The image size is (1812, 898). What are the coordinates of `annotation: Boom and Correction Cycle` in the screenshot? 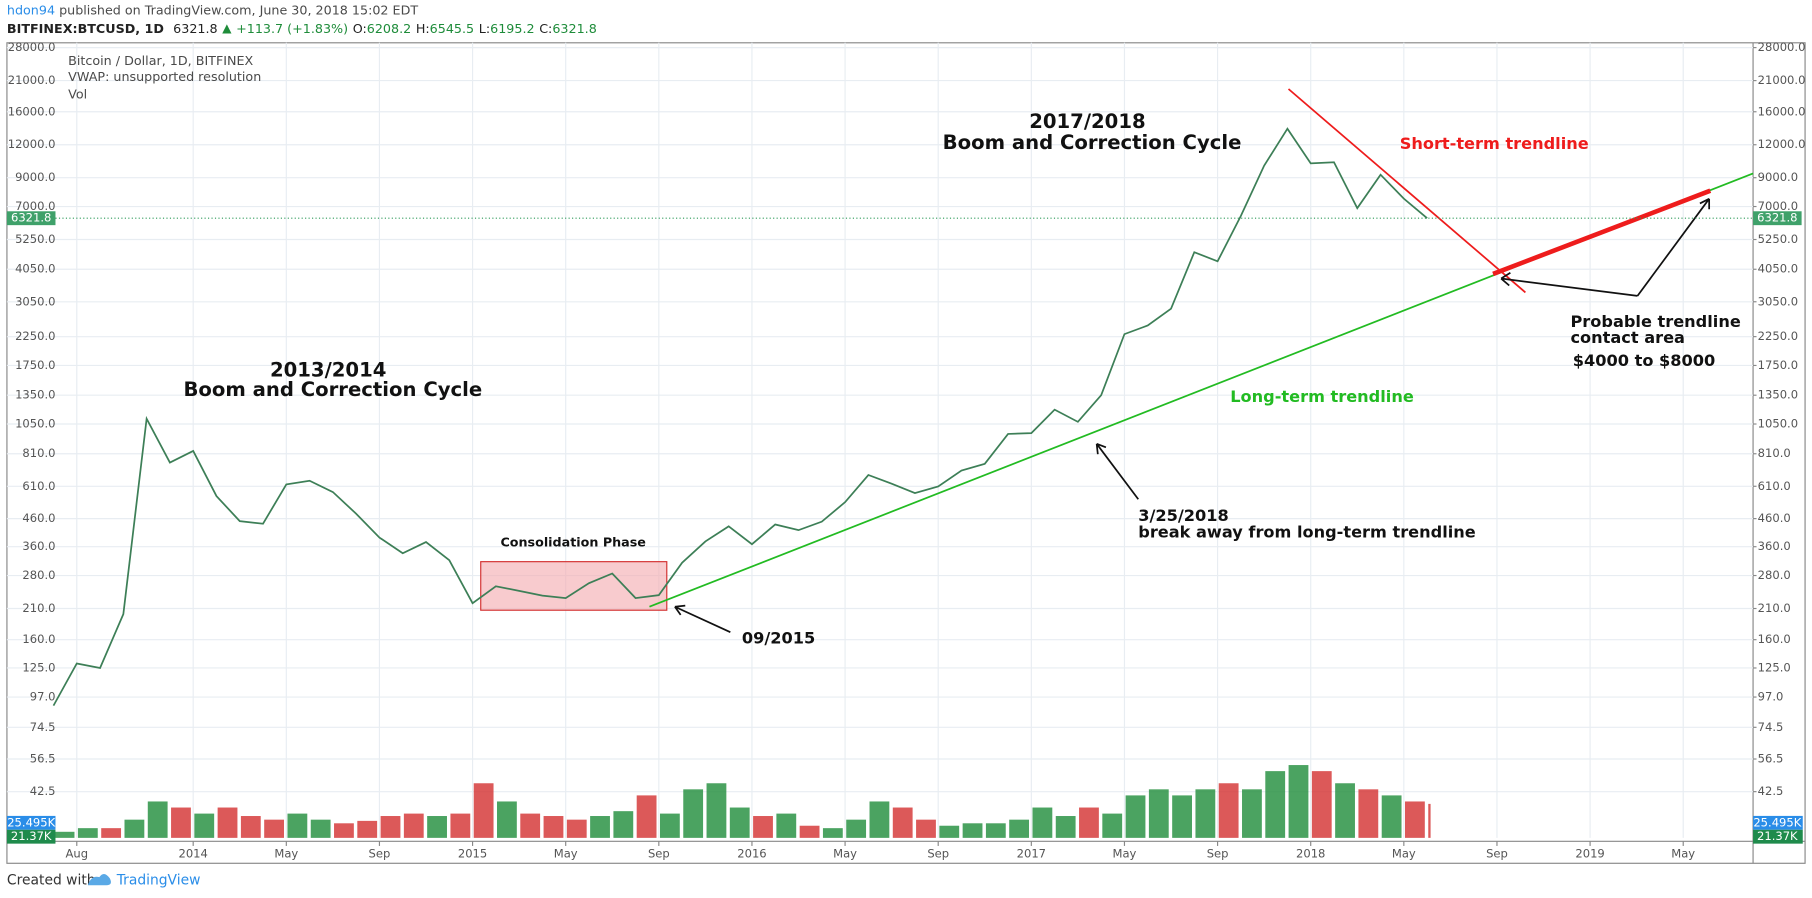 It's located at (332, 389).